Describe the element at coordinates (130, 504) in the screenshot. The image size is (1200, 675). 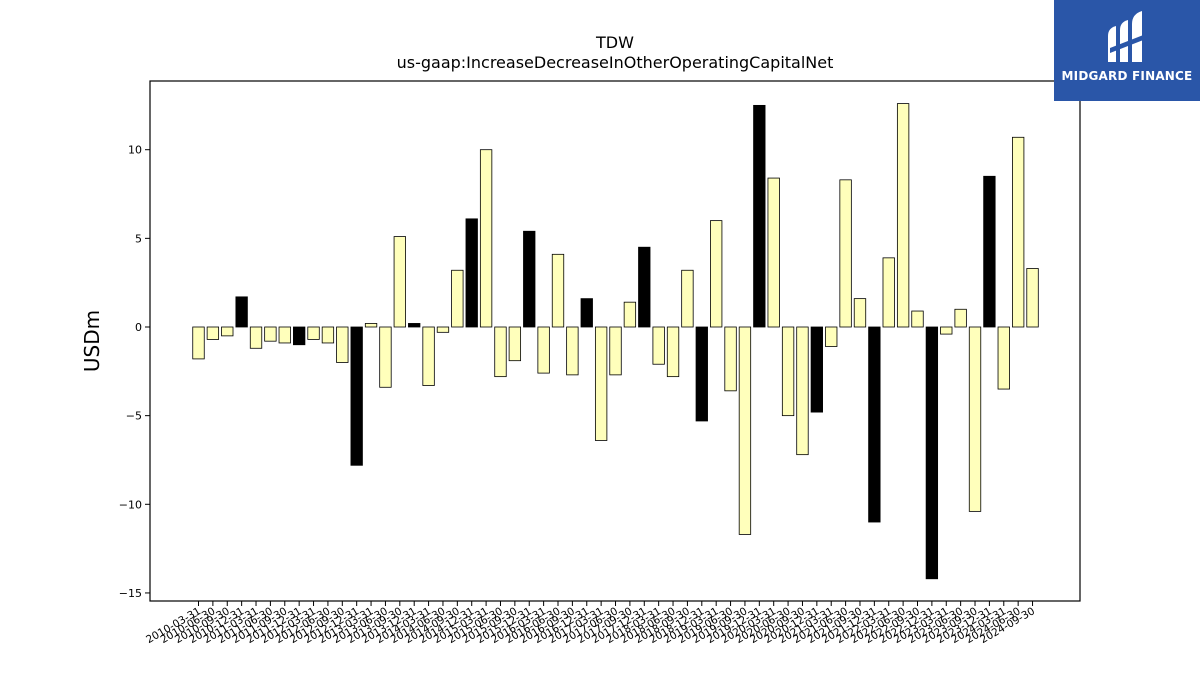
I see `y-tick-label: −10` at that location.